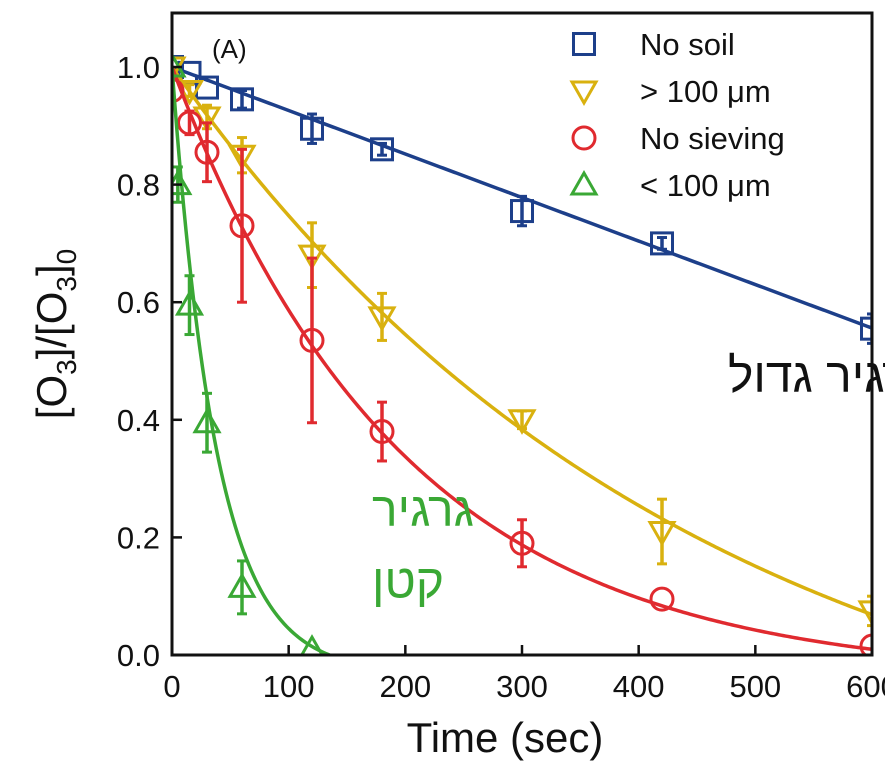  I want to click on x-tick-label: 100, so click(289, 686).